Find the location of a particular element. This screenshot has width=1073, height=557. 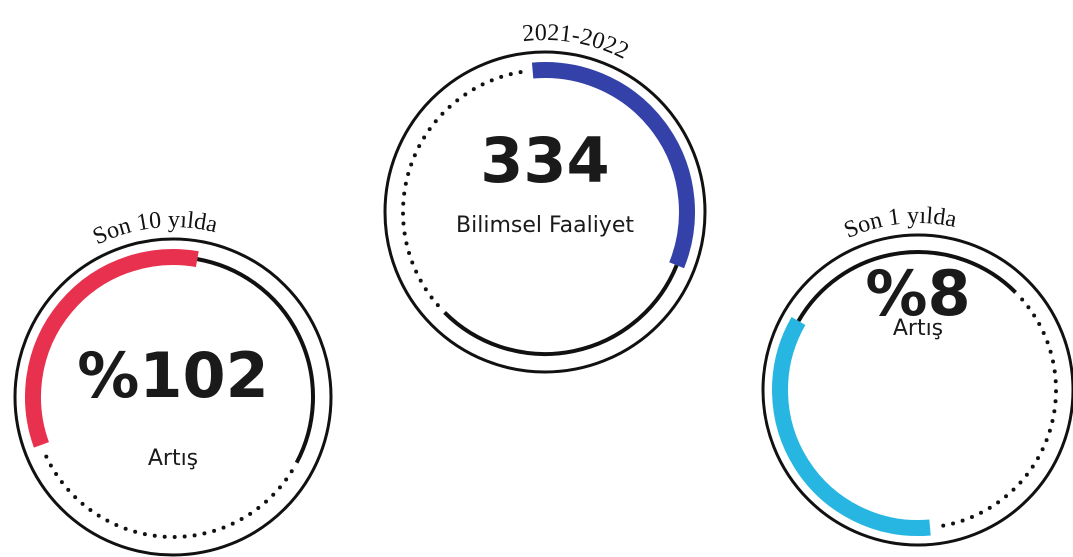

caption-text: Son 10 yılda is located at coordinates (154, 228).